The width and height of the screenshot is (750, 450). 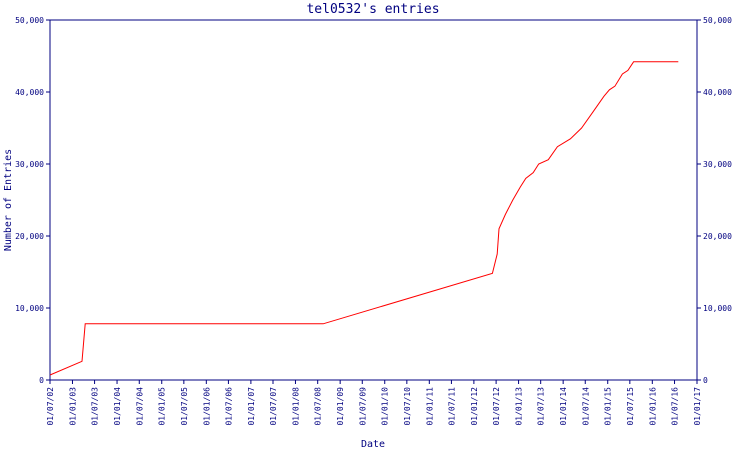 What do you see at coordinates (474, 406) in the screenshot?
I see `x-tick-label: 01/01/12` at bounding box center [474, 406].